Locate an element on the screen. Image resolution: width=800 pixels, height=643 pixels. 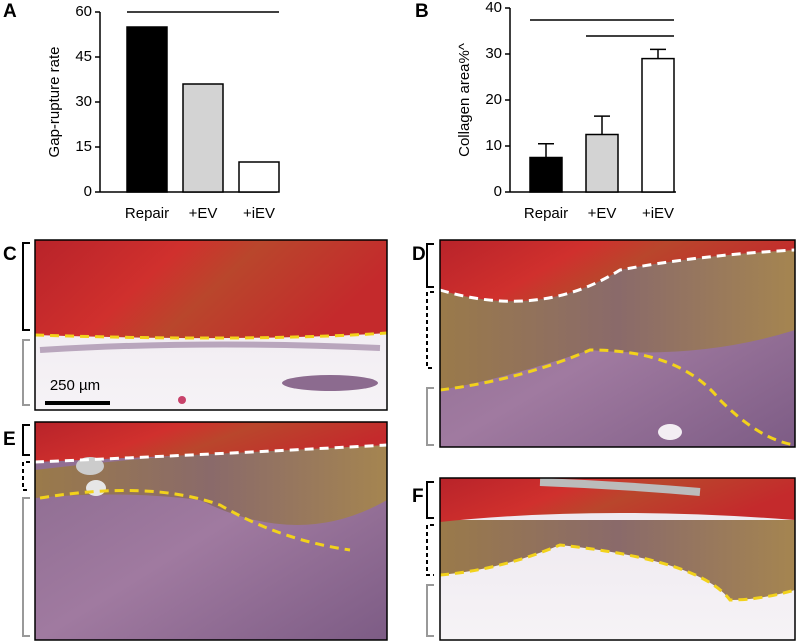
panel-label: B is located at coordinates (422, 11).